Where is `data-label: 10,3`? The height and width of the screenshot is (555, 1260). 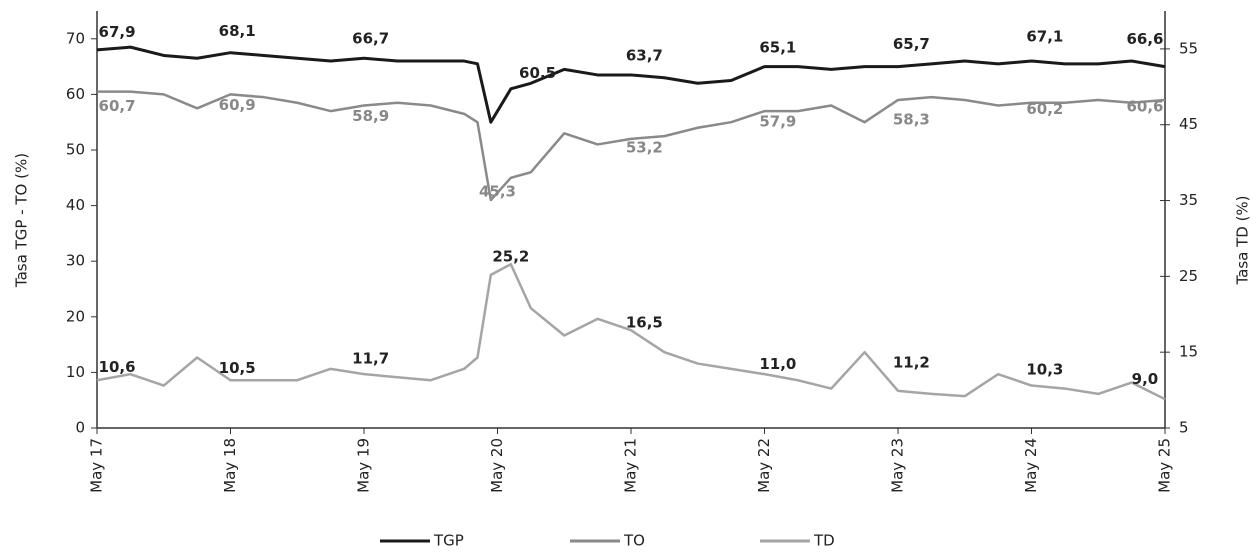
data-label: 10,3 is located at coordinates (1044, 369).